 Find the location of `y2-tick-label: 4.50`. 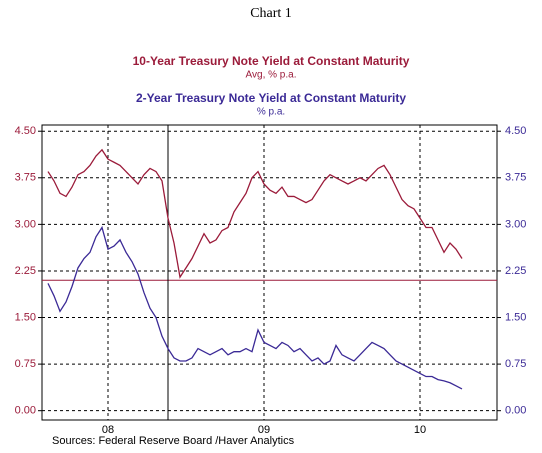

y2-tick-label: 4.50 is located at coordinates (515, 131).